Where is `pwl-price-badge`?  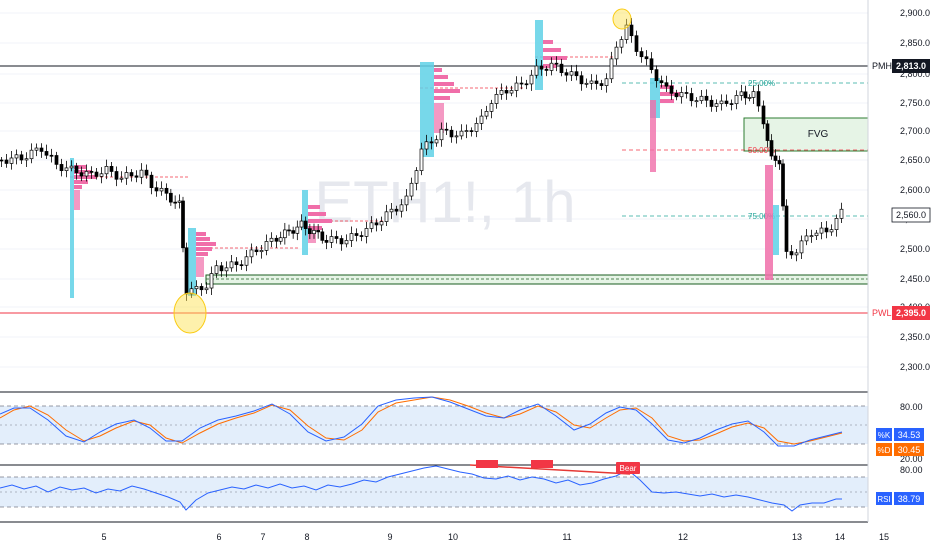 pwl-price-badge is located at coordinates (911, 313).